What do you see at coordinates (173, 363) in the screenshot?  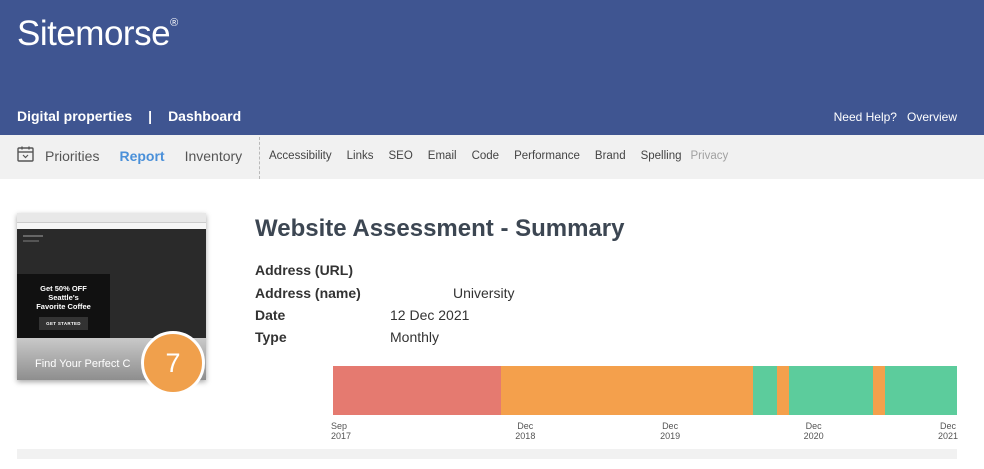 I see `score-badge: 7` at bounding box center [173, 363].